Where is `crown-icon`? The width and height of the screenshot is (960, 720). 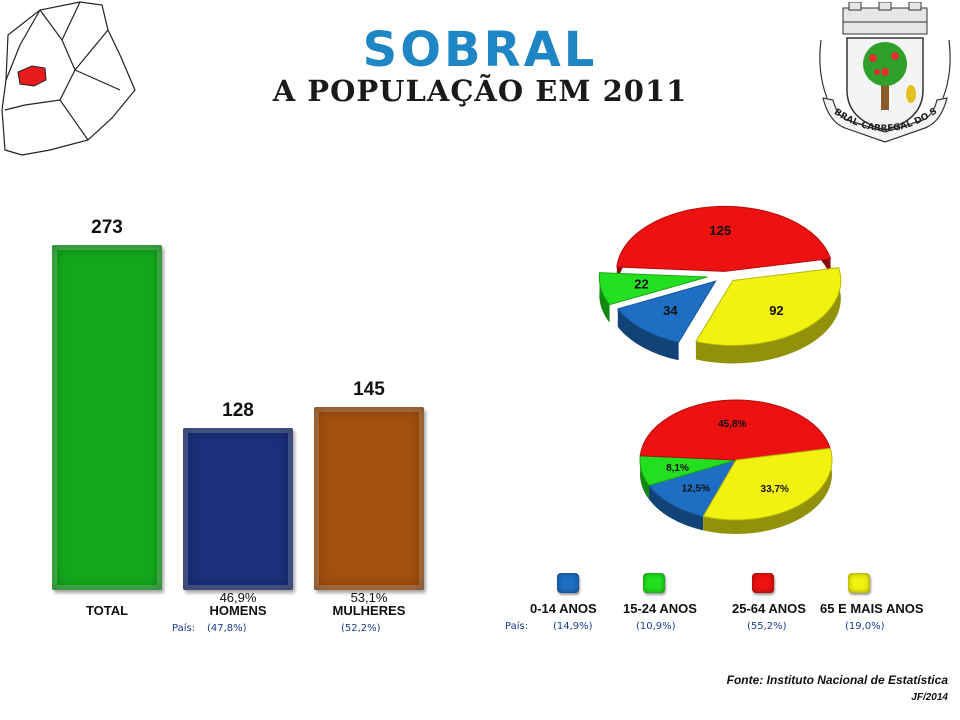
crown-icon is located at coordinates (885, 18).